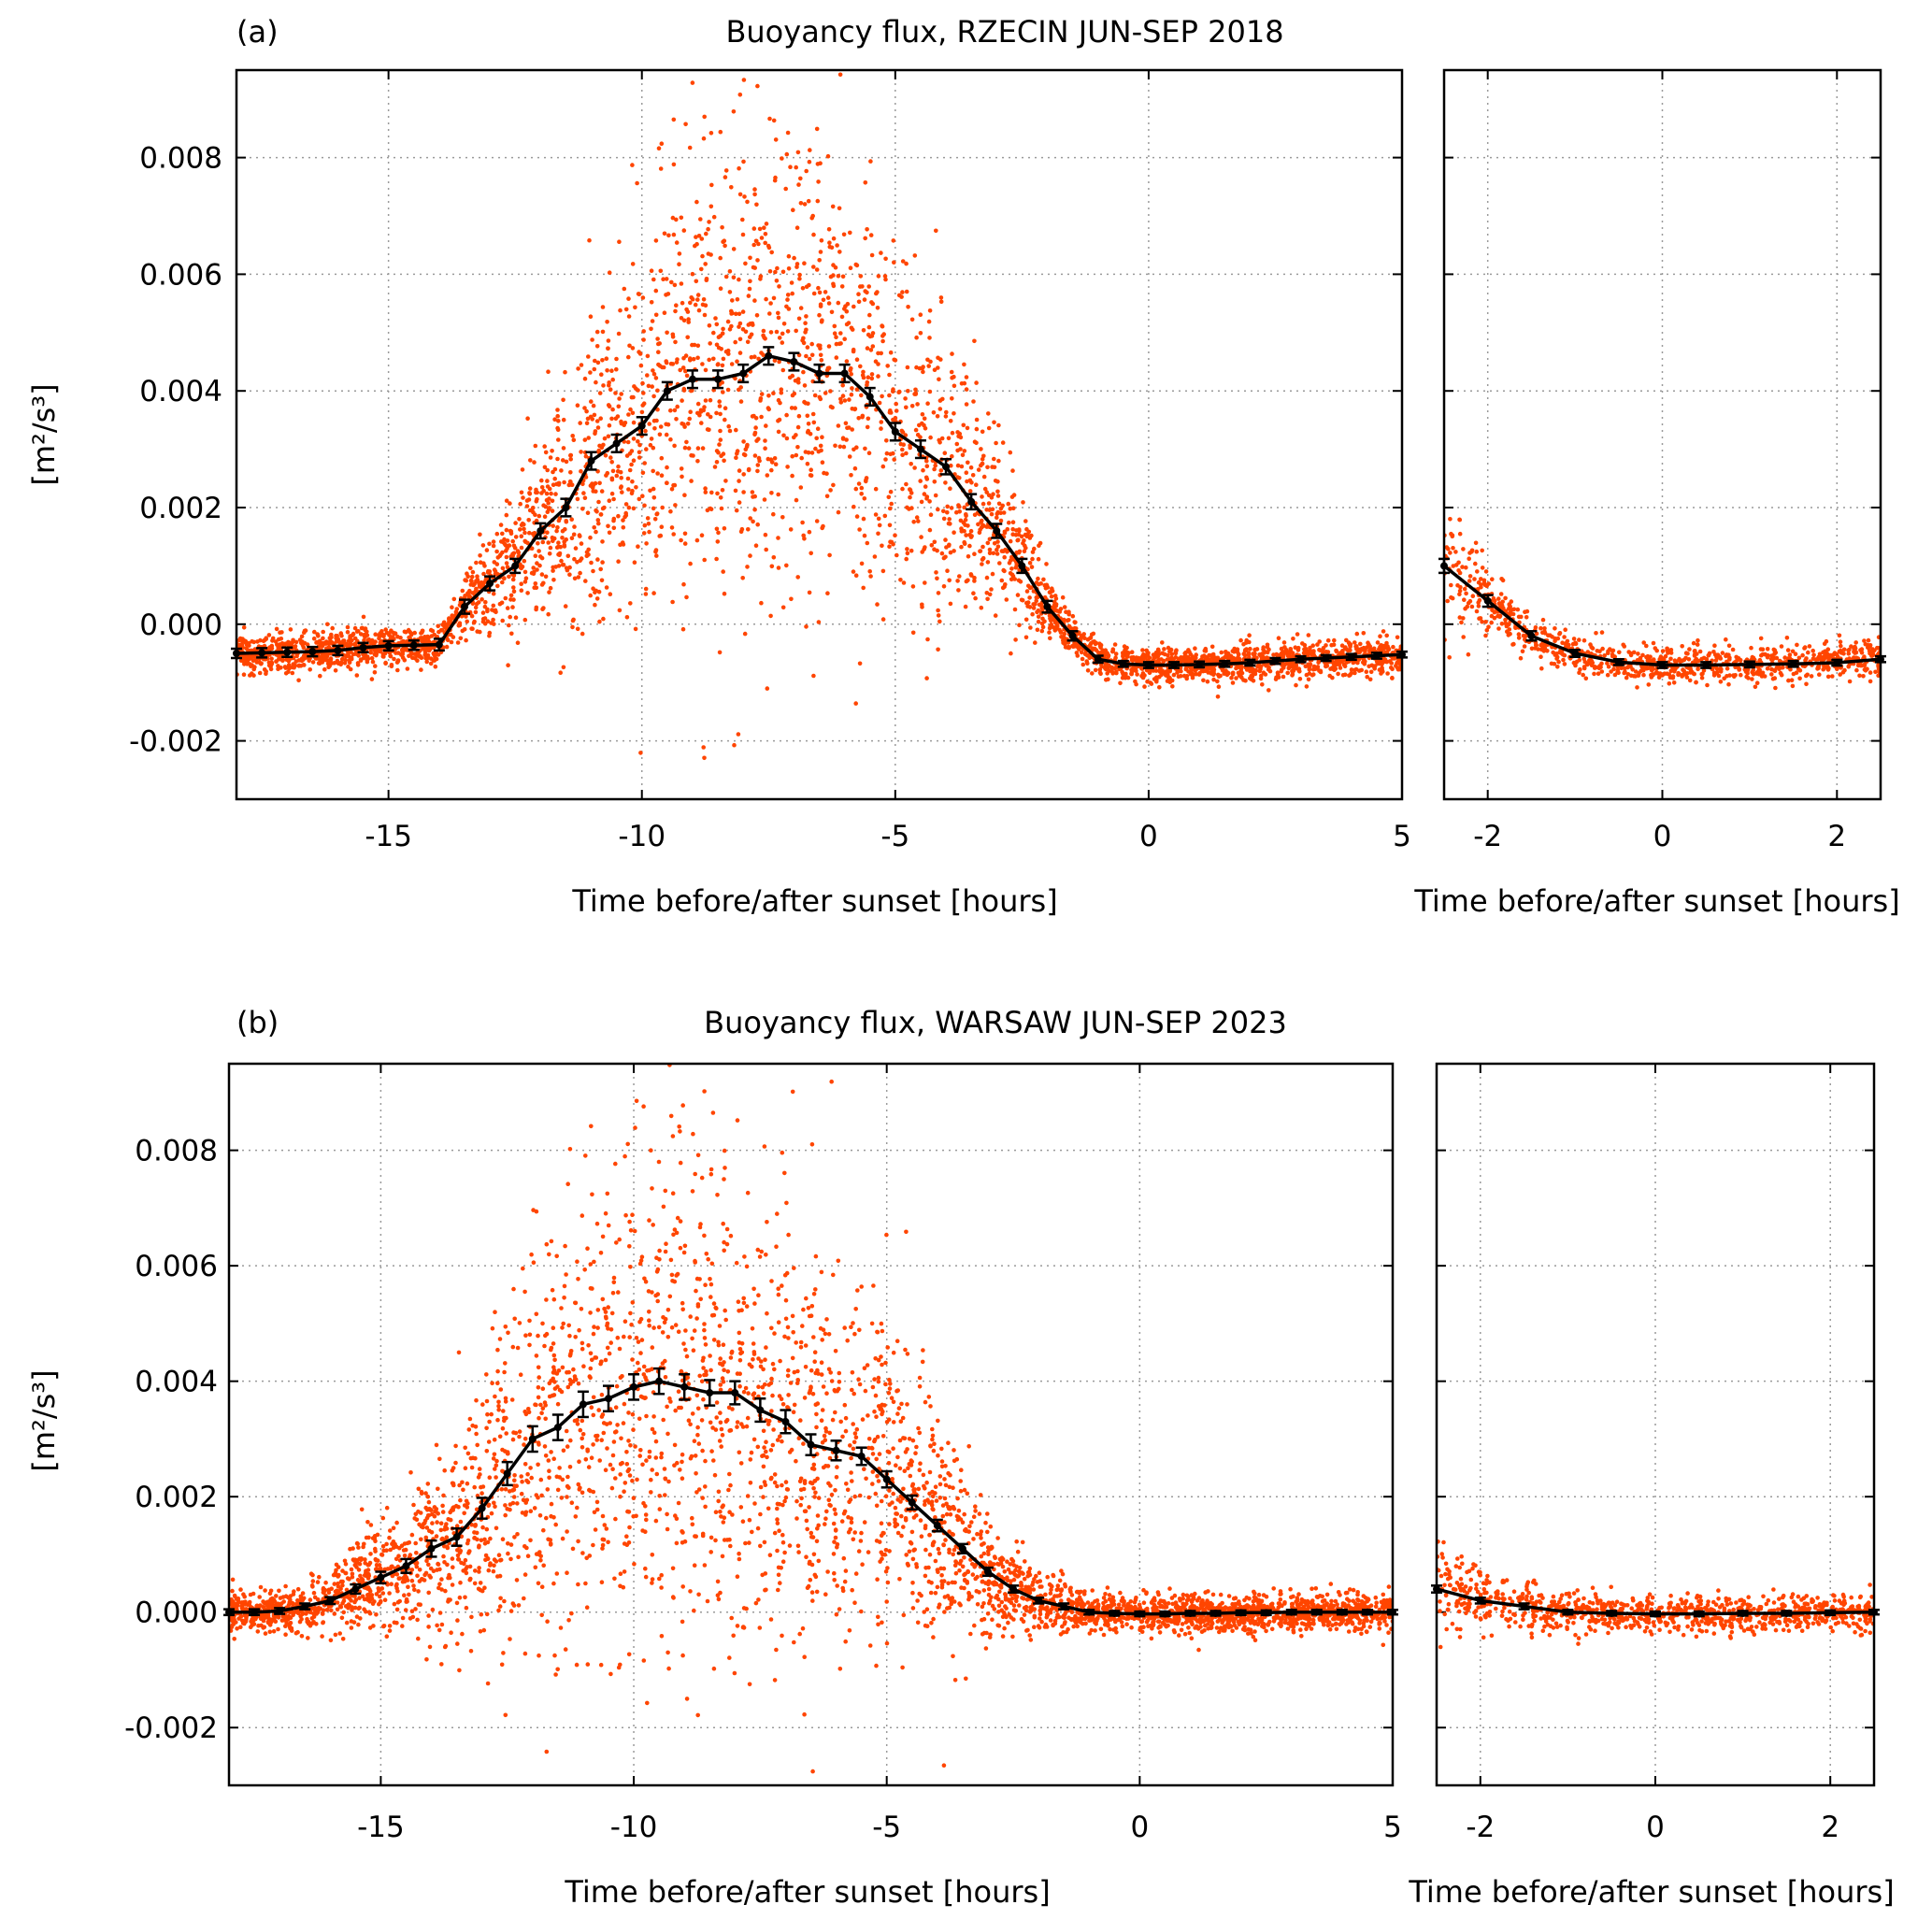  What do you see at coordinates (814, 901) in the screenshot?
I see `x-axis-label: Time before/after sunset [hours]` at bounding box center [814, 901].